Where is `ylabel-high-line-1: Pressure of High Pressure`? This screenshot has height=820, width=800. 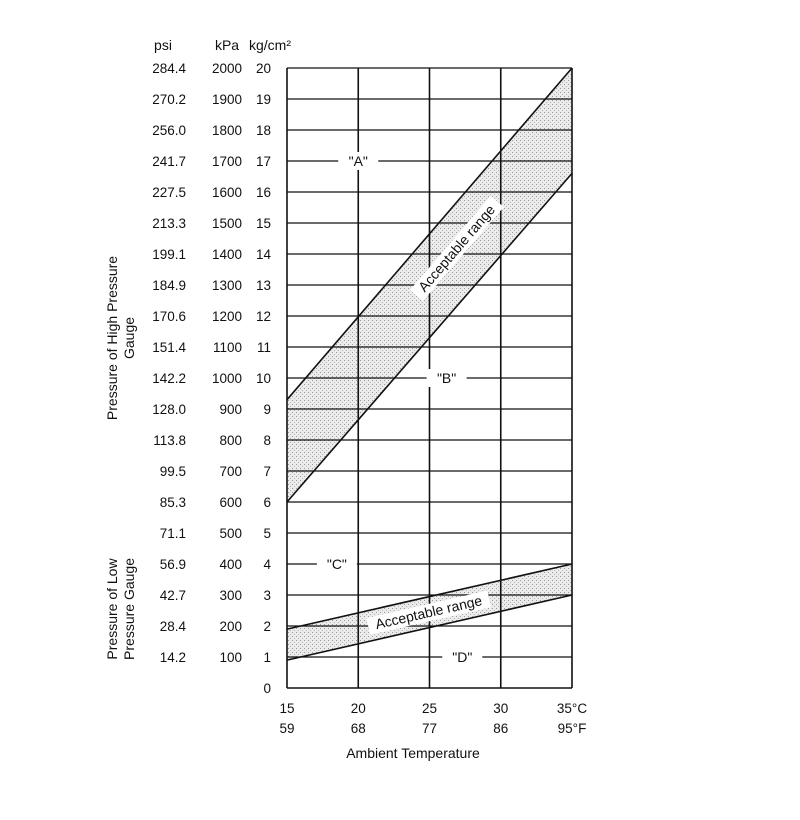
ylabel-high-line-1: Pressure of High Pressure is located at coordinates (112, 338).